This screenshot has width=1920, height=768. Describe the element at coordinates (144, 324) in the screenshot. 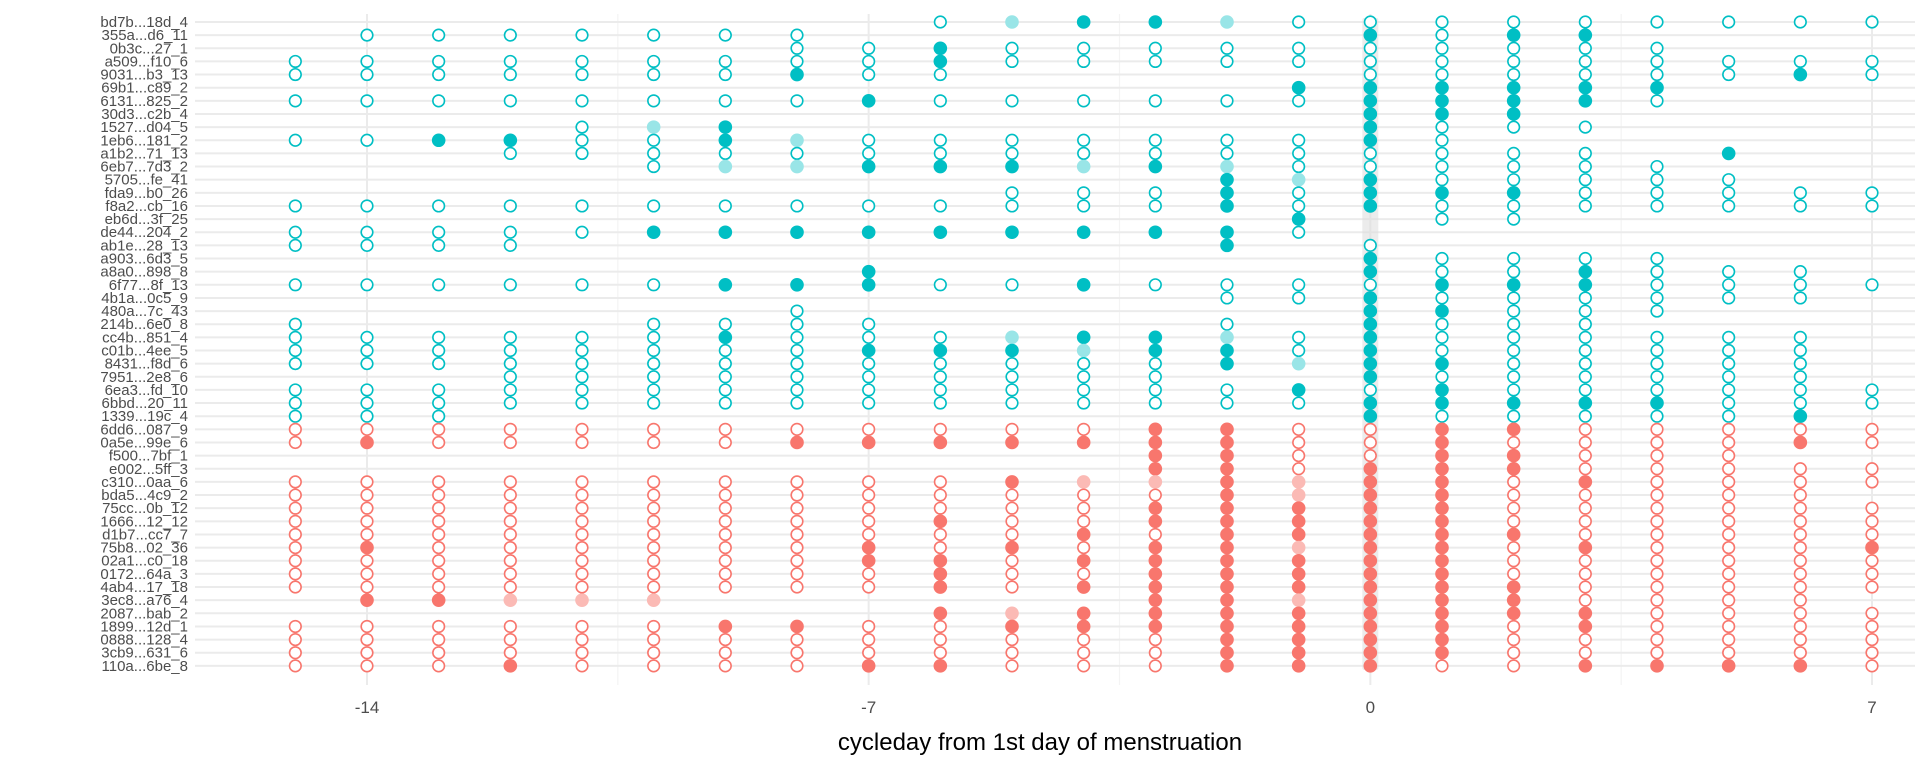

I see `y-tick-label: 214b...6e0_8` at that location.